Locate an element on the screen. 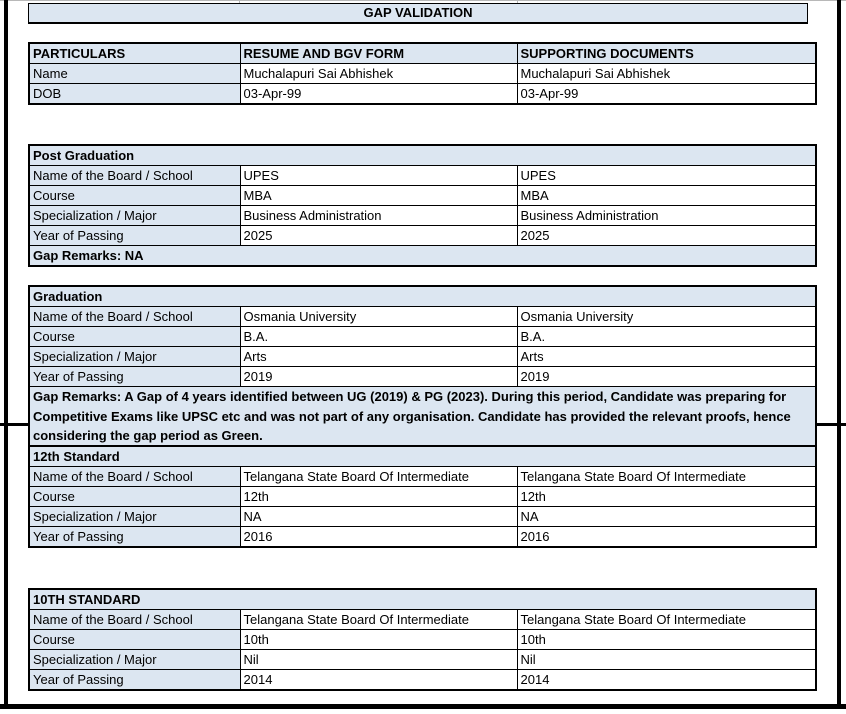  section-title: 12th Standard is located at coordinates (422, 456).